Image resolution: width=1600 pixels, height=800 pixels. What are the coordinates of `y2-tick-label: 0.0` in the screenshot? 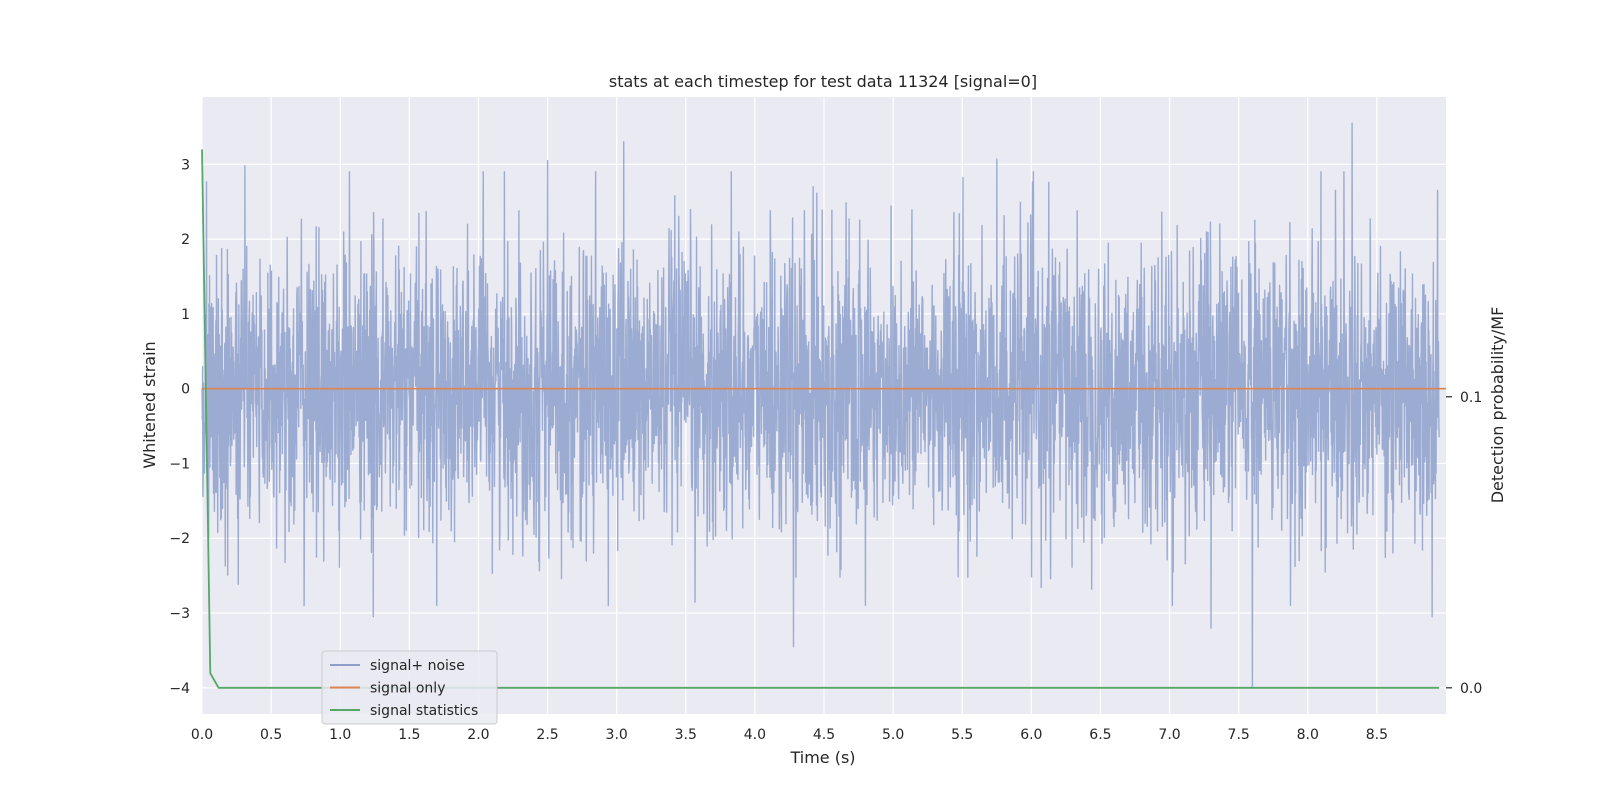 It's located at (1471, 689).